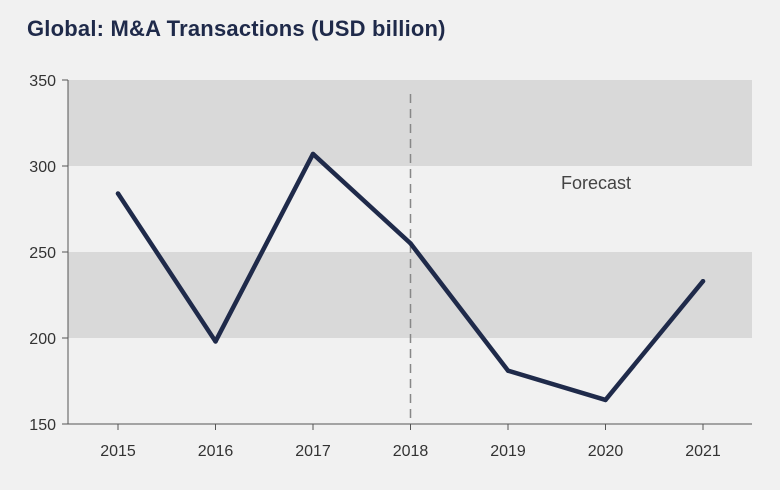  I want to click on x-tick-label: 2018, so click(411, 451).